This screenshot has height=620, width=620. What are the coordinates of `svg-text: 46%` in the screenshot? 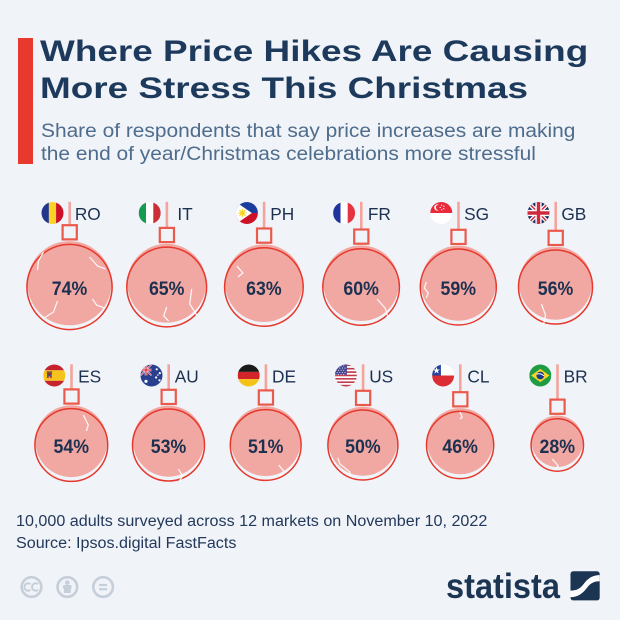 It's located at (460, 447).